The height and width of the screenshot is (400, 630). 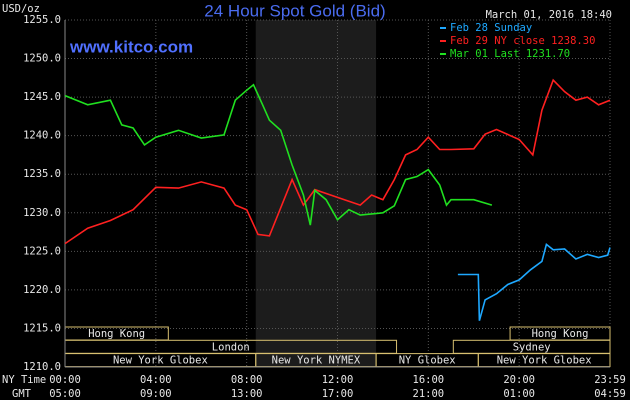 What do you see at coordinates (519, 380) in the screenshot?
I see `x-tick-label: 20:00` at bounding box center [519, 380].